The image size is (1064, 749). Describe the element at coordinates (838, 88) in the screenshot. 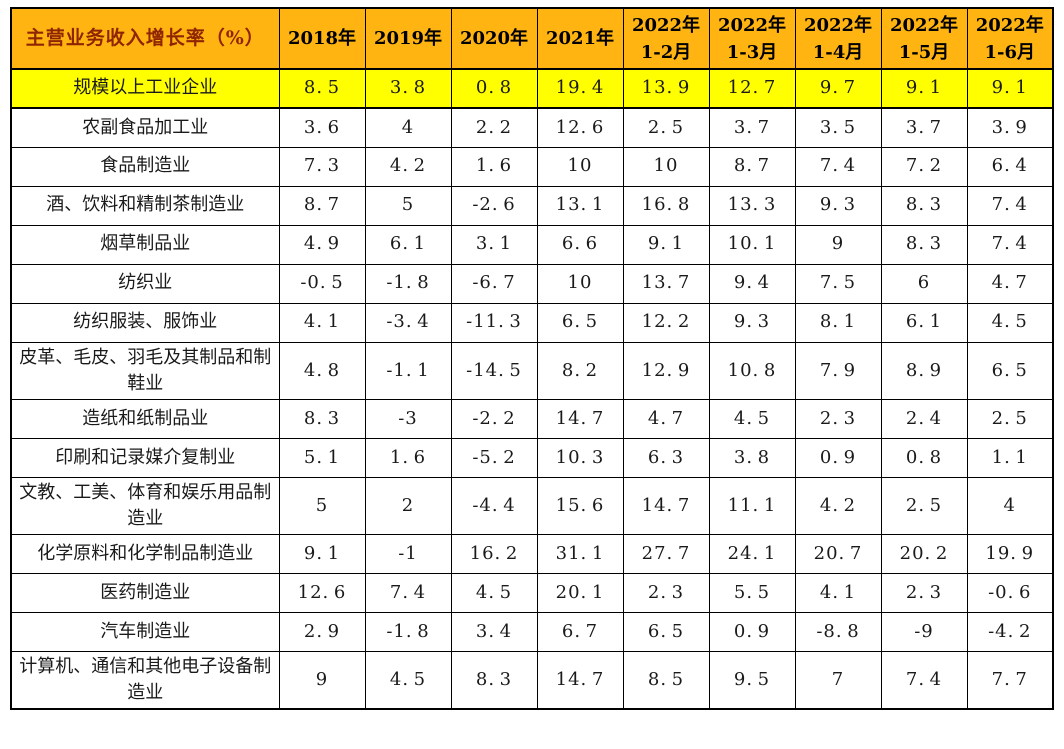

I see `value-cell: 9. 7` at that location.